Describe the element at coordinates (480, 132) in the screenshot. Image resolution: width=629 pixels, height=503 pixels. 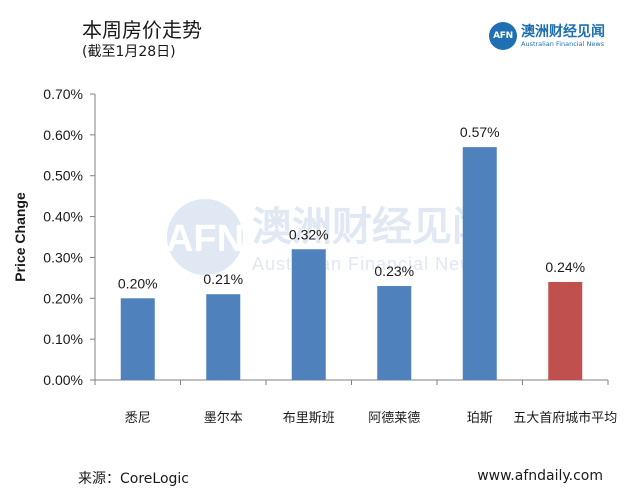
I see `data-label: 0.57%` at that location.